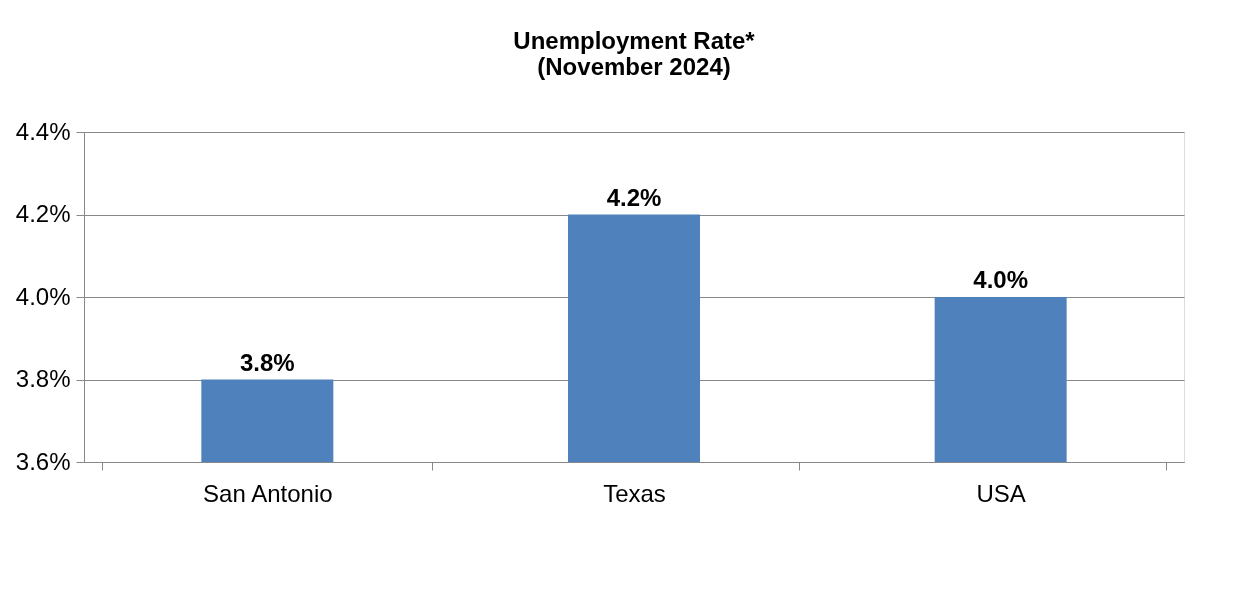  I want to click on y-tick-label: 4.4%, so click(43, 131).